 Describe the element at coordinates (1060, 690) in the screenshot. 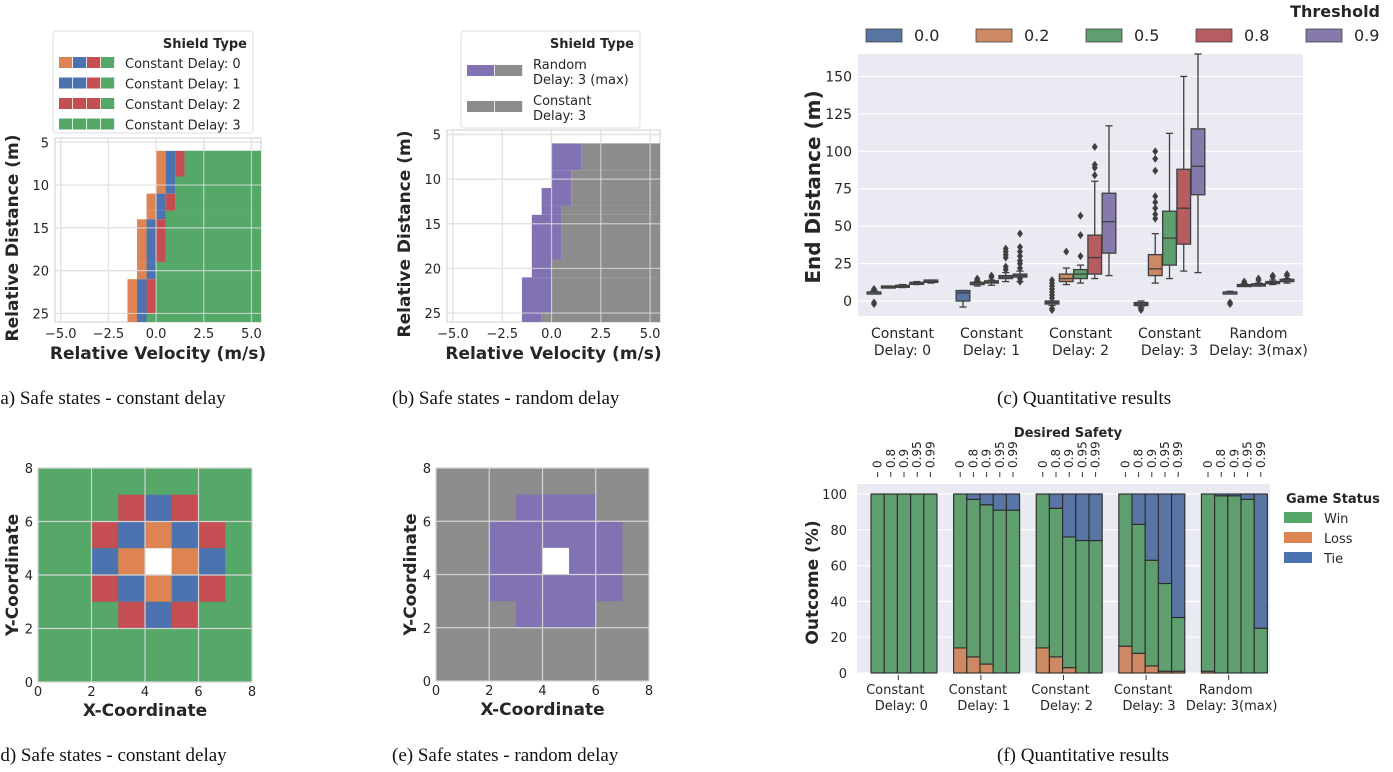

I see `x-tick-label: Constant` at that location.